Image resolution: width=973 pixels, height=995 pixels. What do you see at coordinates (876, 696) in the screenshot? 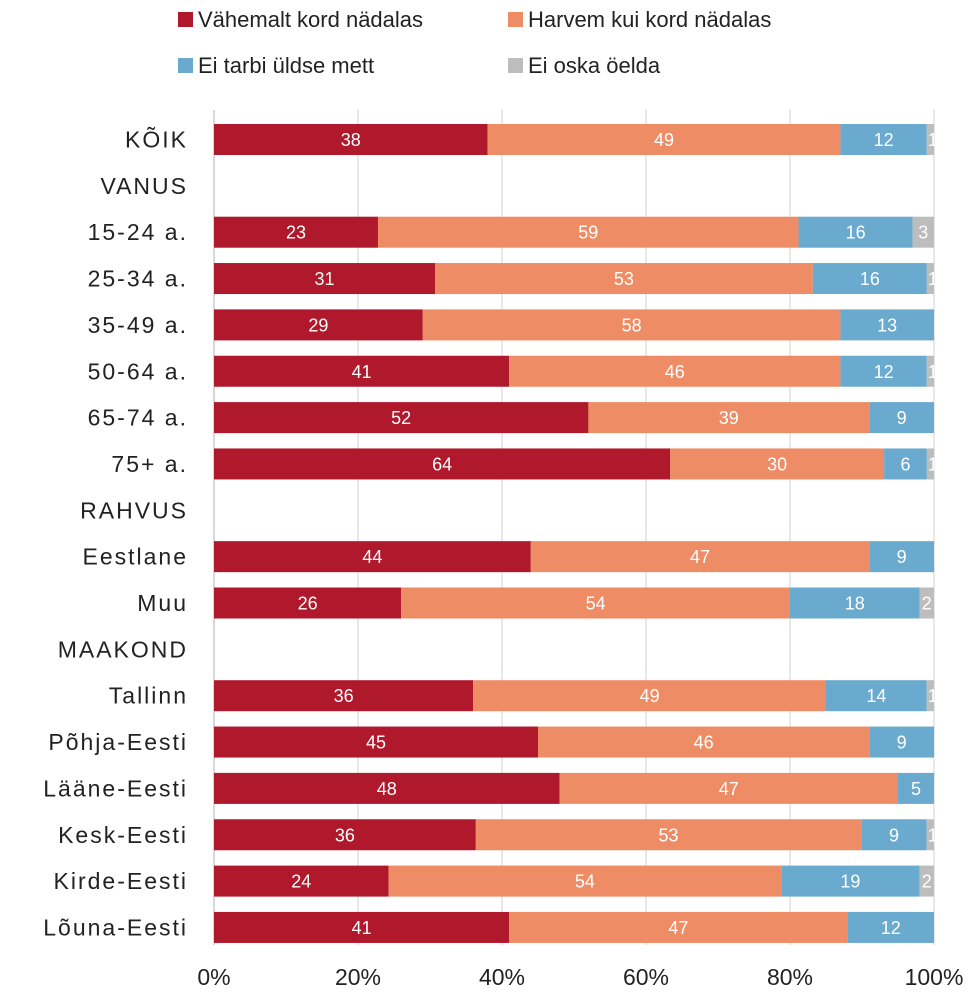
I see `data-label: 14` at bounding box center [876, 696].